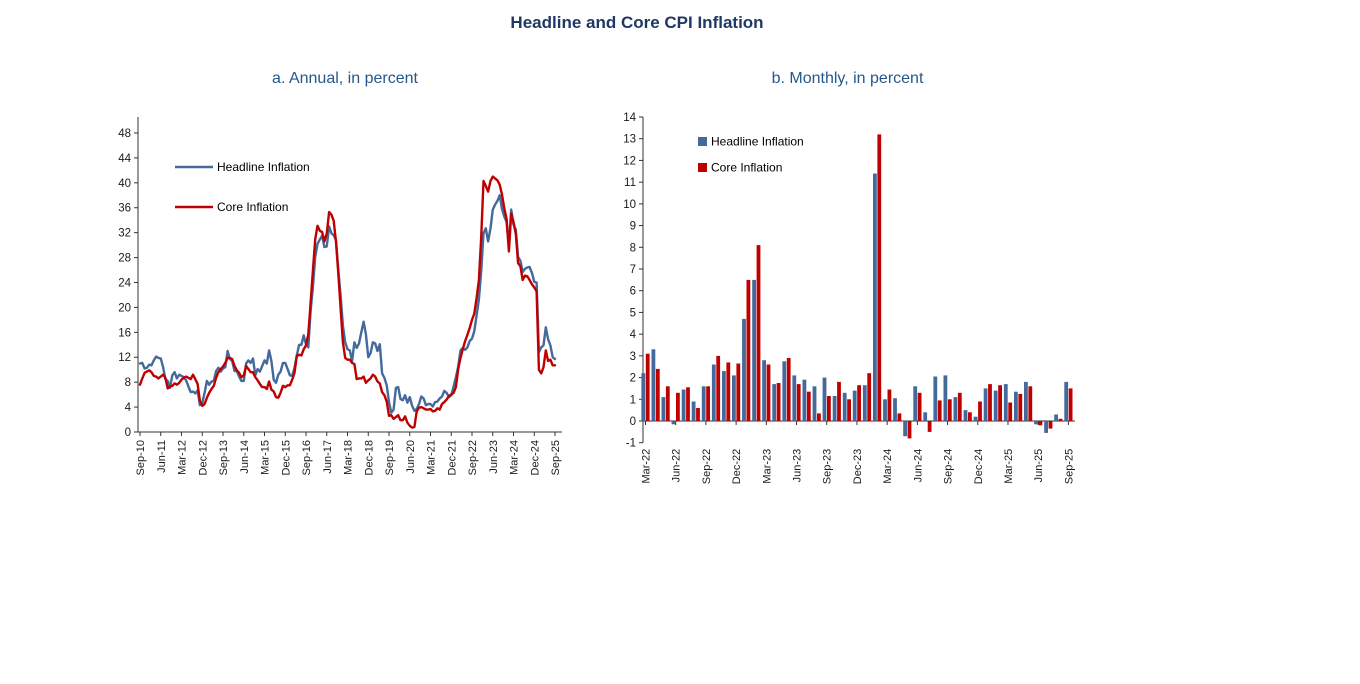  Describe the element at coordinates (767, 466) in the screenshot. I see `x-tick-label: Mar-23` at that location.